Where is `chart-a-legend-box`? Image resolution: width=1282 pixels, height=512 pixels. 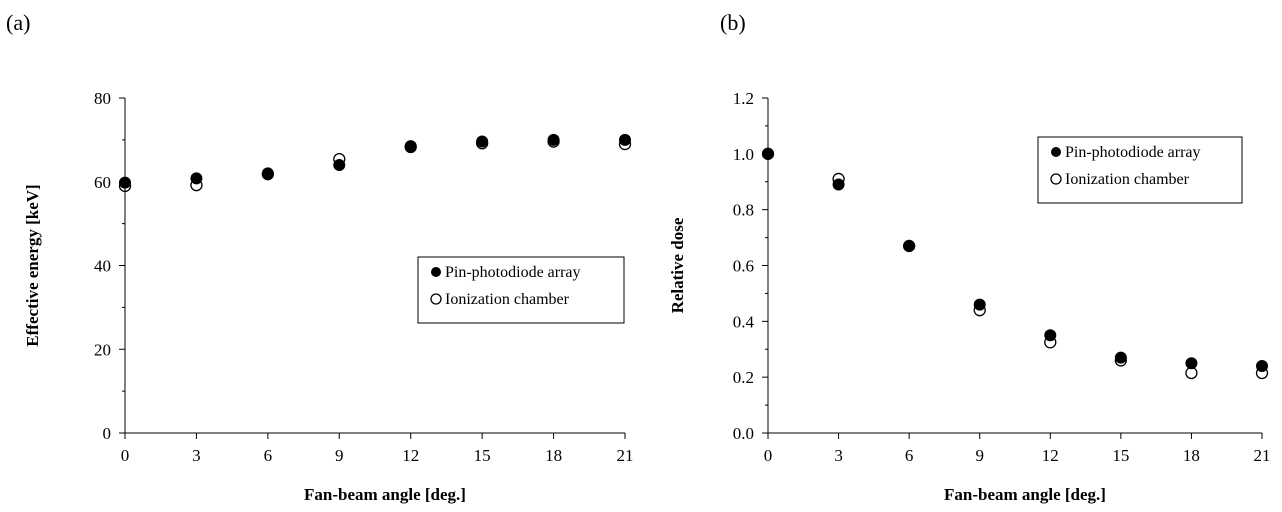
chart-a-legend-box is located at coordinates (521, 290).